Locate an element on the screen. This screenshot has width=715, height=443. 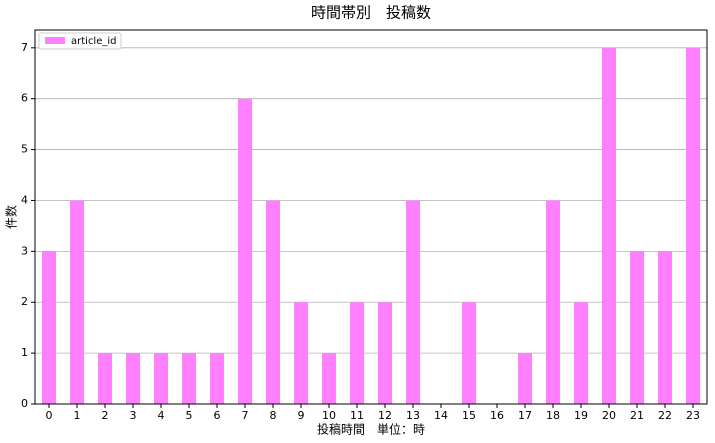
y-tick-label: 7 is located at coordinates (24, 47).